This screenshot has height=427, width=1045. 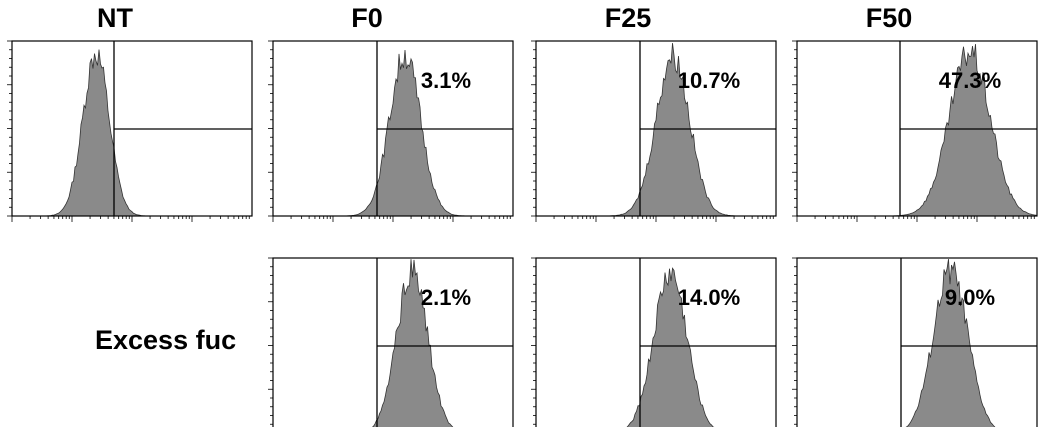 What do you see at coordinates (654, 131) in the screenshot?
I see `panel-f25-row1: 10.7%` at bounding box center [654, 131].